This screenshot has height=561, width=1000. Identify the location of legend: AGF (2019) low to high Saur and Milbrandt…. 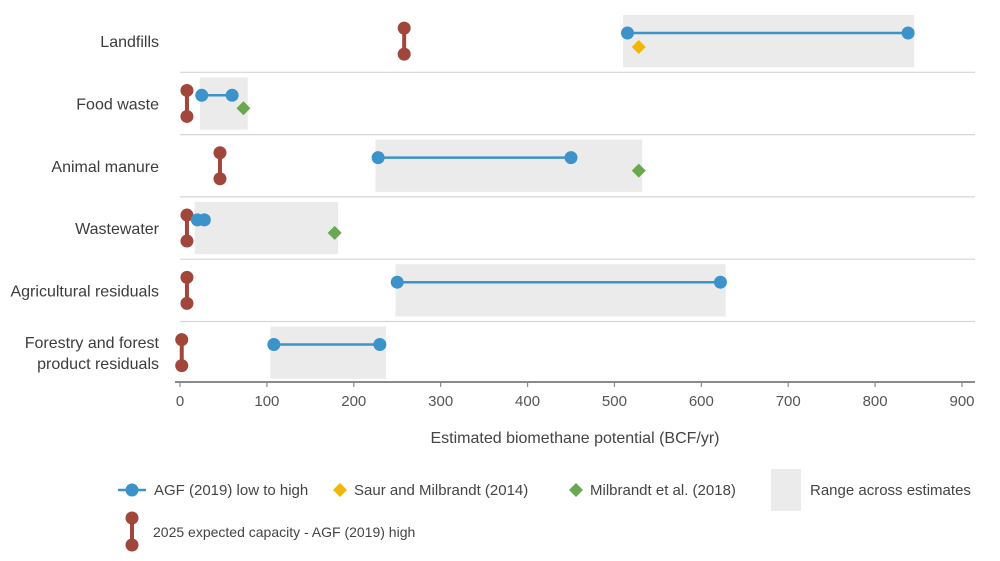
(544, 510).